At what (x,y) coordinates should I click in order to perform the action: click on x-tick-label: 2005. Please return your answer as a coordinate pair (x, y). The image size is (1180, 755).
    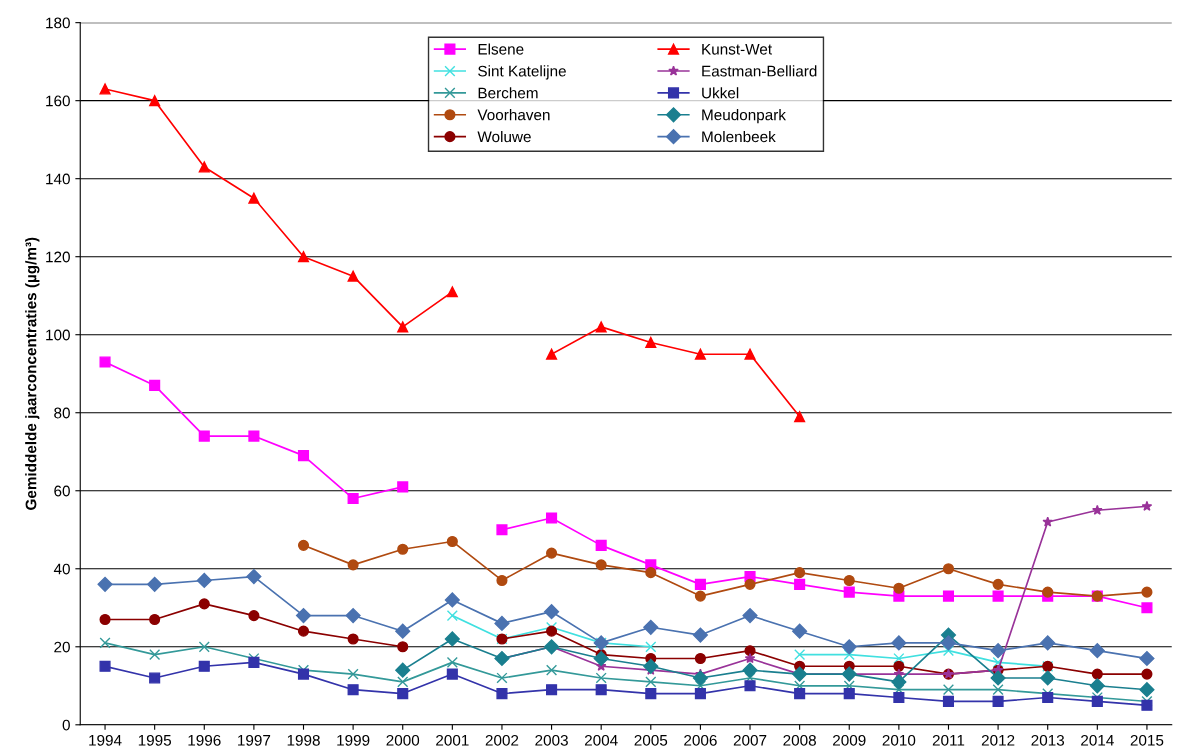
    Looking at the image, I should click on (651, 740).